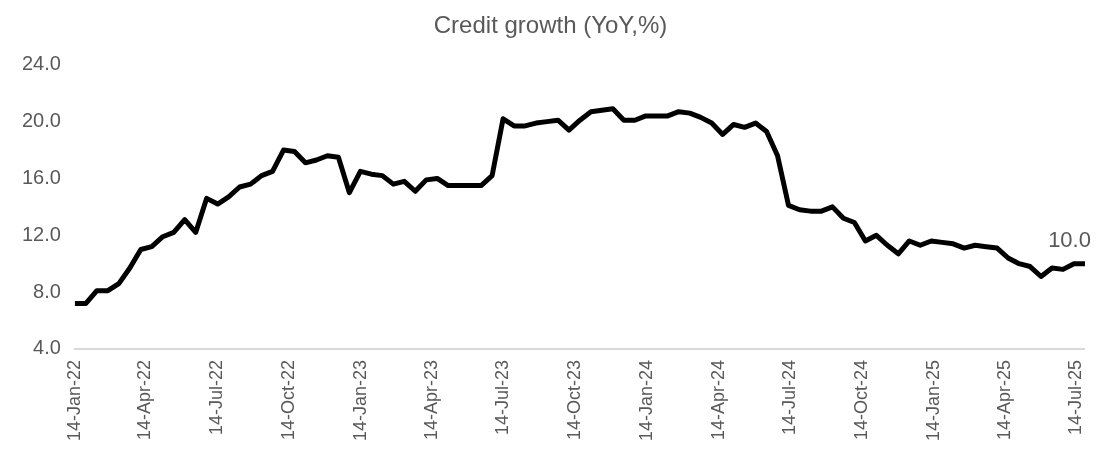 The width and height of the screenshot is (1109, 452). Describe the element at coordinates (41, 120) in the screenshot. I see `y-tick-label: 20.0` at that location.